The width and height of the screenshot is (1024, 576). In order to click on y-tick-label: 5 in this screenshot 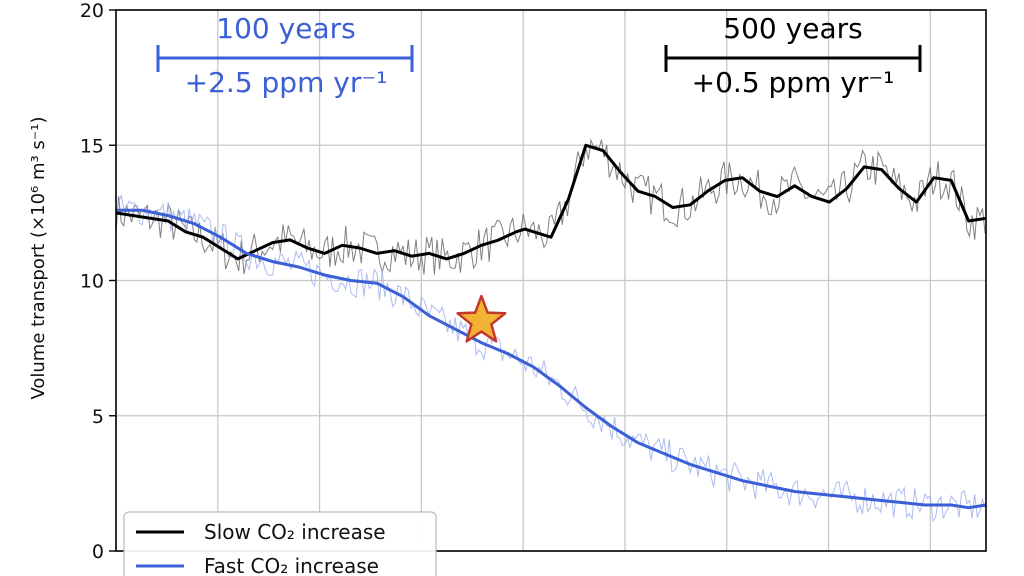, I will do `click(98, 417)`.